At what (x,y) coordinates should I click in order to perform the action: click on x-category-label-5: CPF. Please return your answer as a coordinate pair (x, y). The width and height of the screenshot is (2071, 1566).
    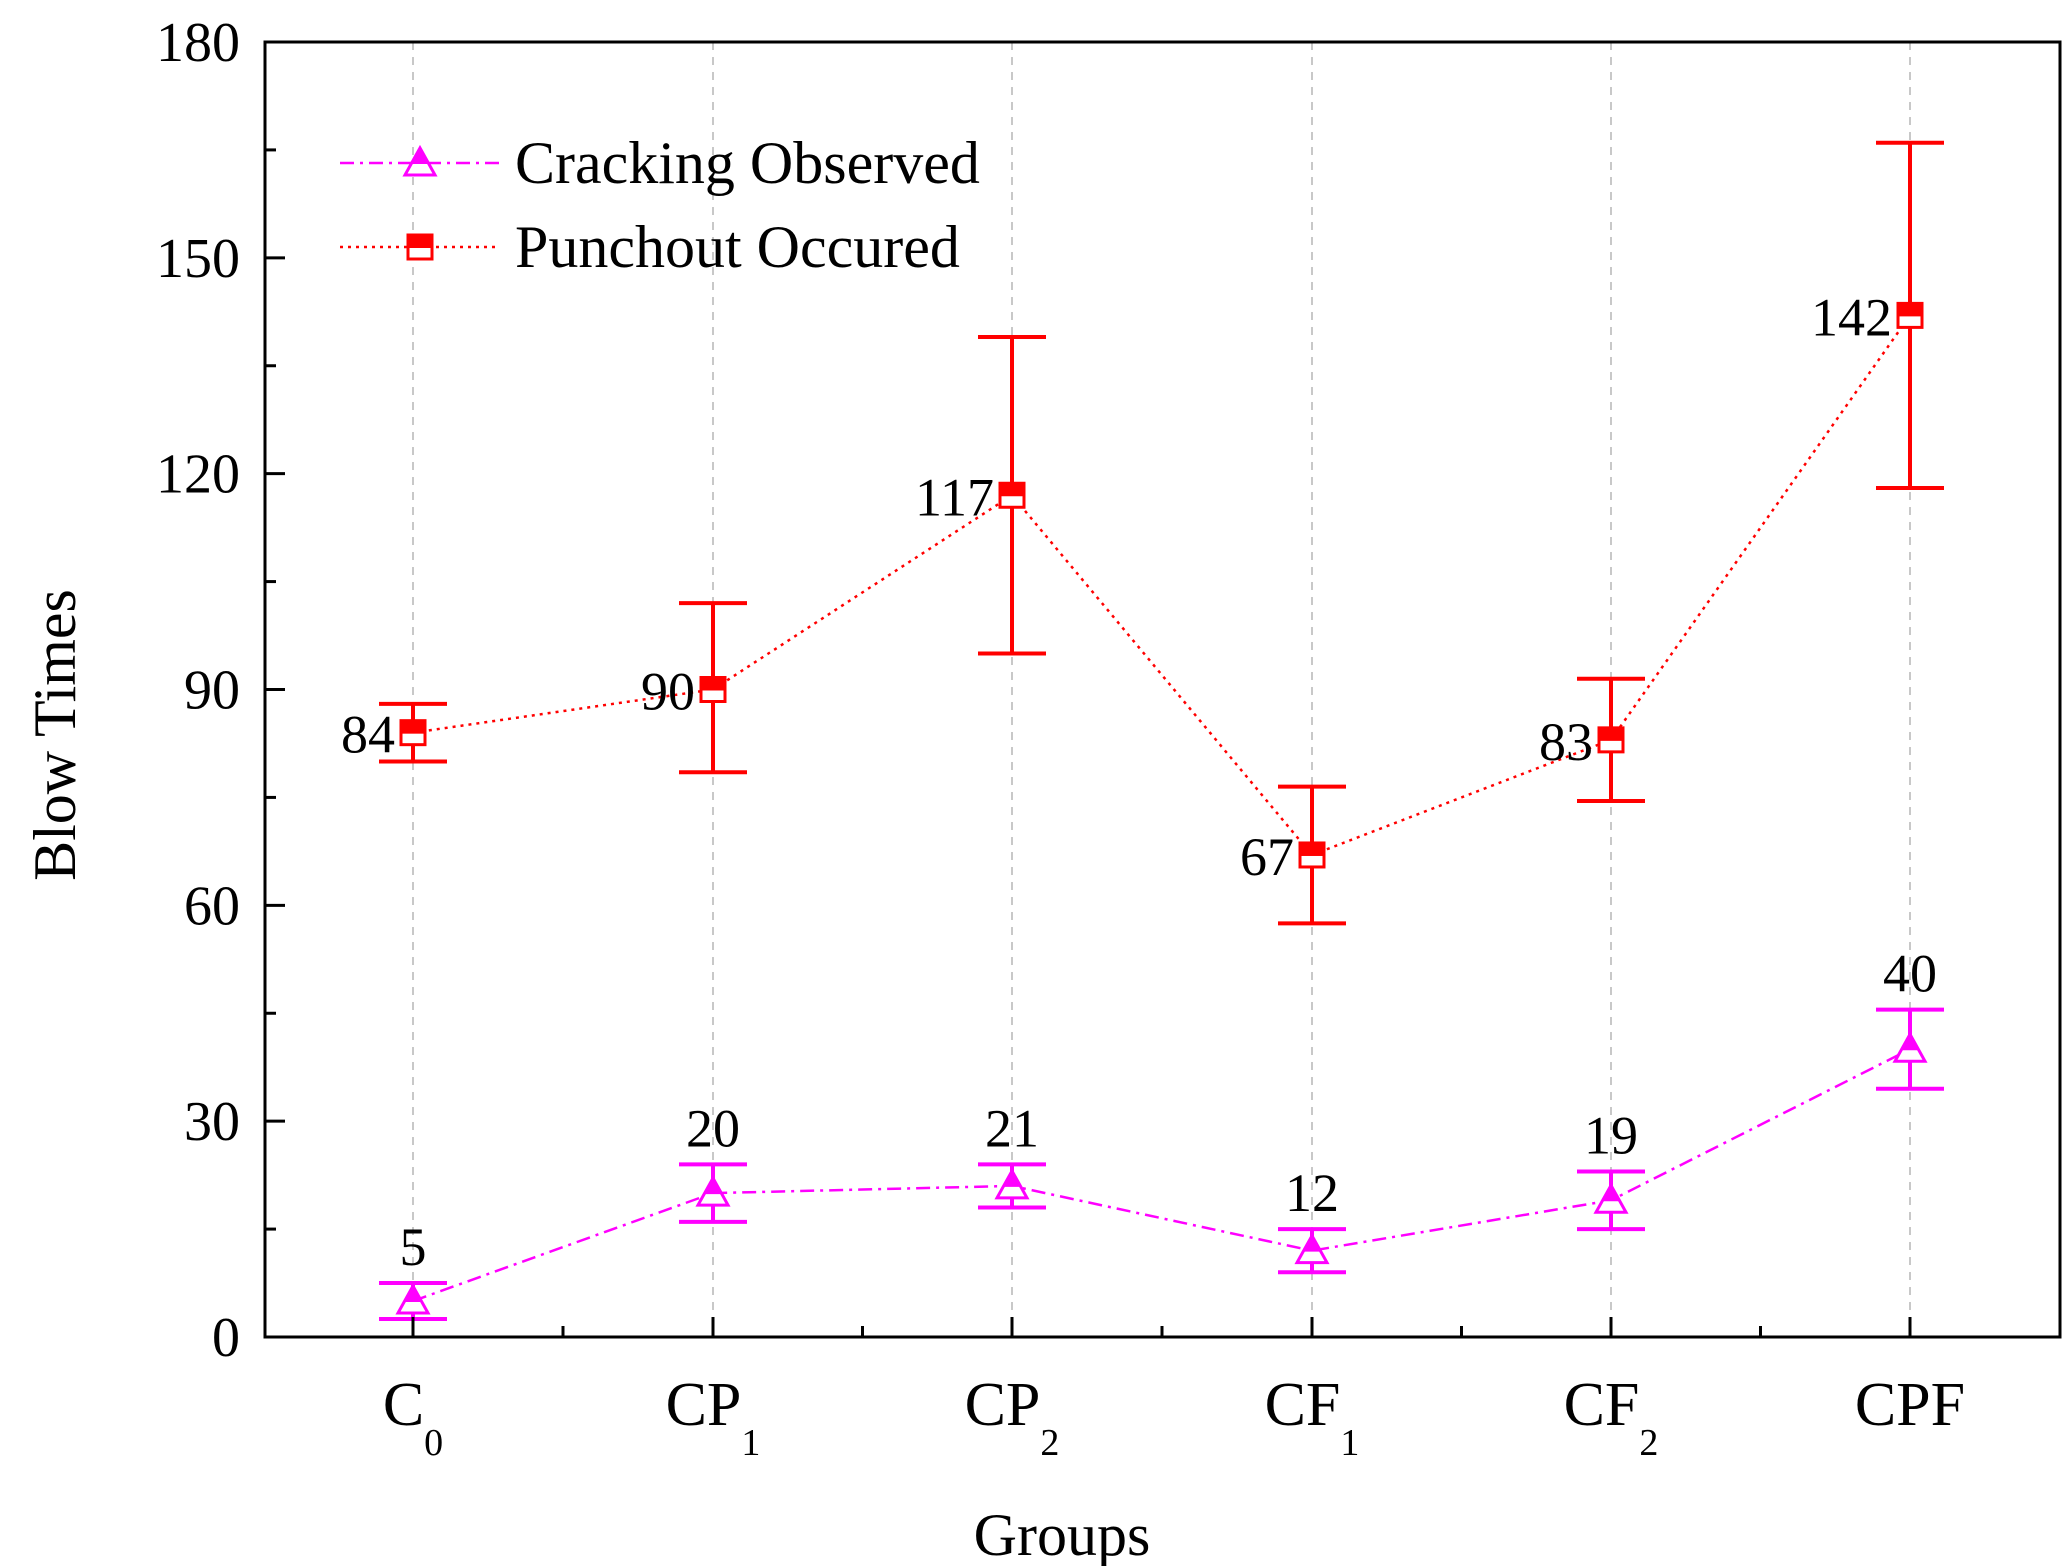
    Looking at the image, I should click on (1910, 1405).